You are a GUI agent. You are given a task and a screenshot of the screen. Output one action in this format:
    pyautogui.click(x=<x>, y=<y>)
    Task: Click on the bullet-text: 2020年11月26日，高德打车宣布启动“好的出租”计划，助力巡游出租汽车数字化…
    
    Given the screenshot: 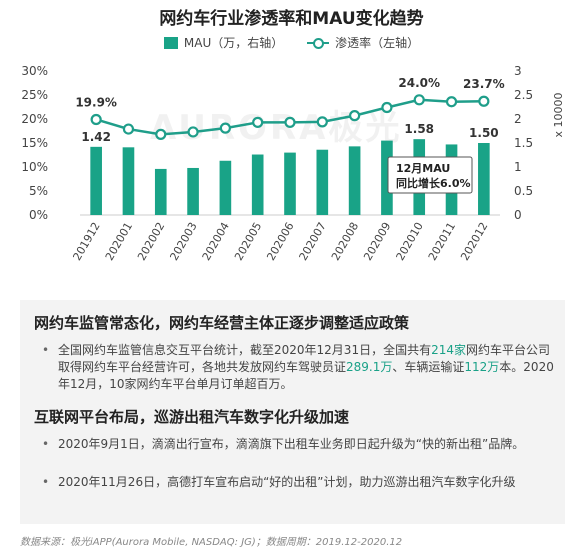 What is the action you would take?
    pyautogui.click(x=287, y=482)
    